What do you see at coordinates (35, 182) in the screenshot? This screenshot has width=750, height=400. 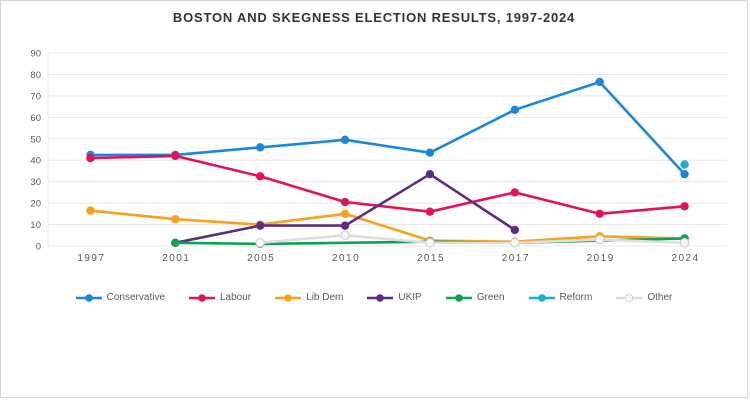 I see `y-axis-label: 30` at bounding box center [35, 182].